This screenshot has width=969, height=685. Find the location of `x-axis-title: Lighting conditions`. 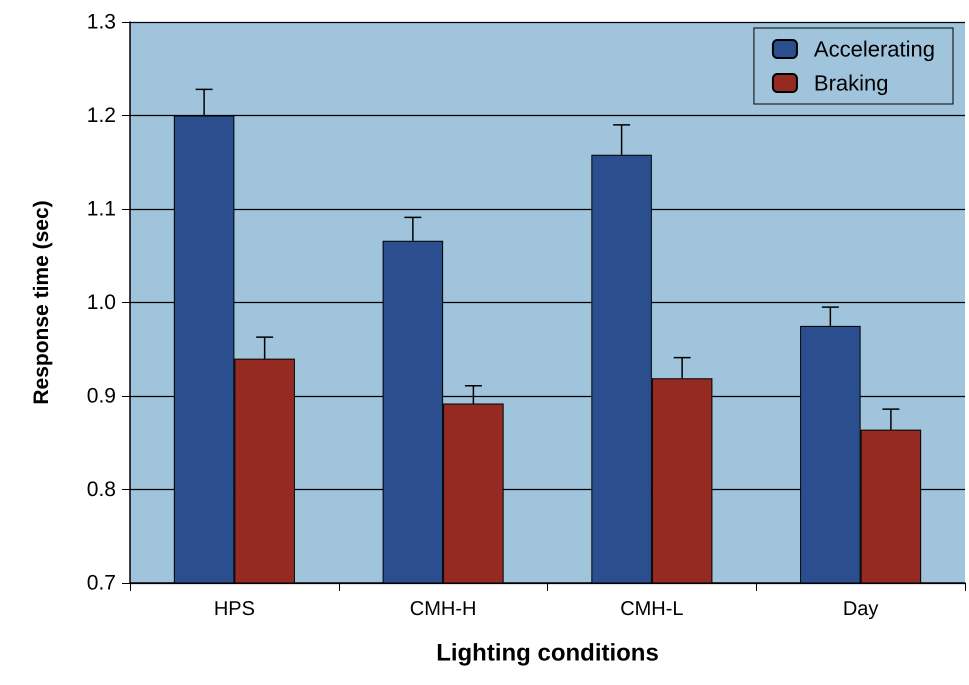

x-axis-title: Lighting conditions is located at coordinates (547, 653).